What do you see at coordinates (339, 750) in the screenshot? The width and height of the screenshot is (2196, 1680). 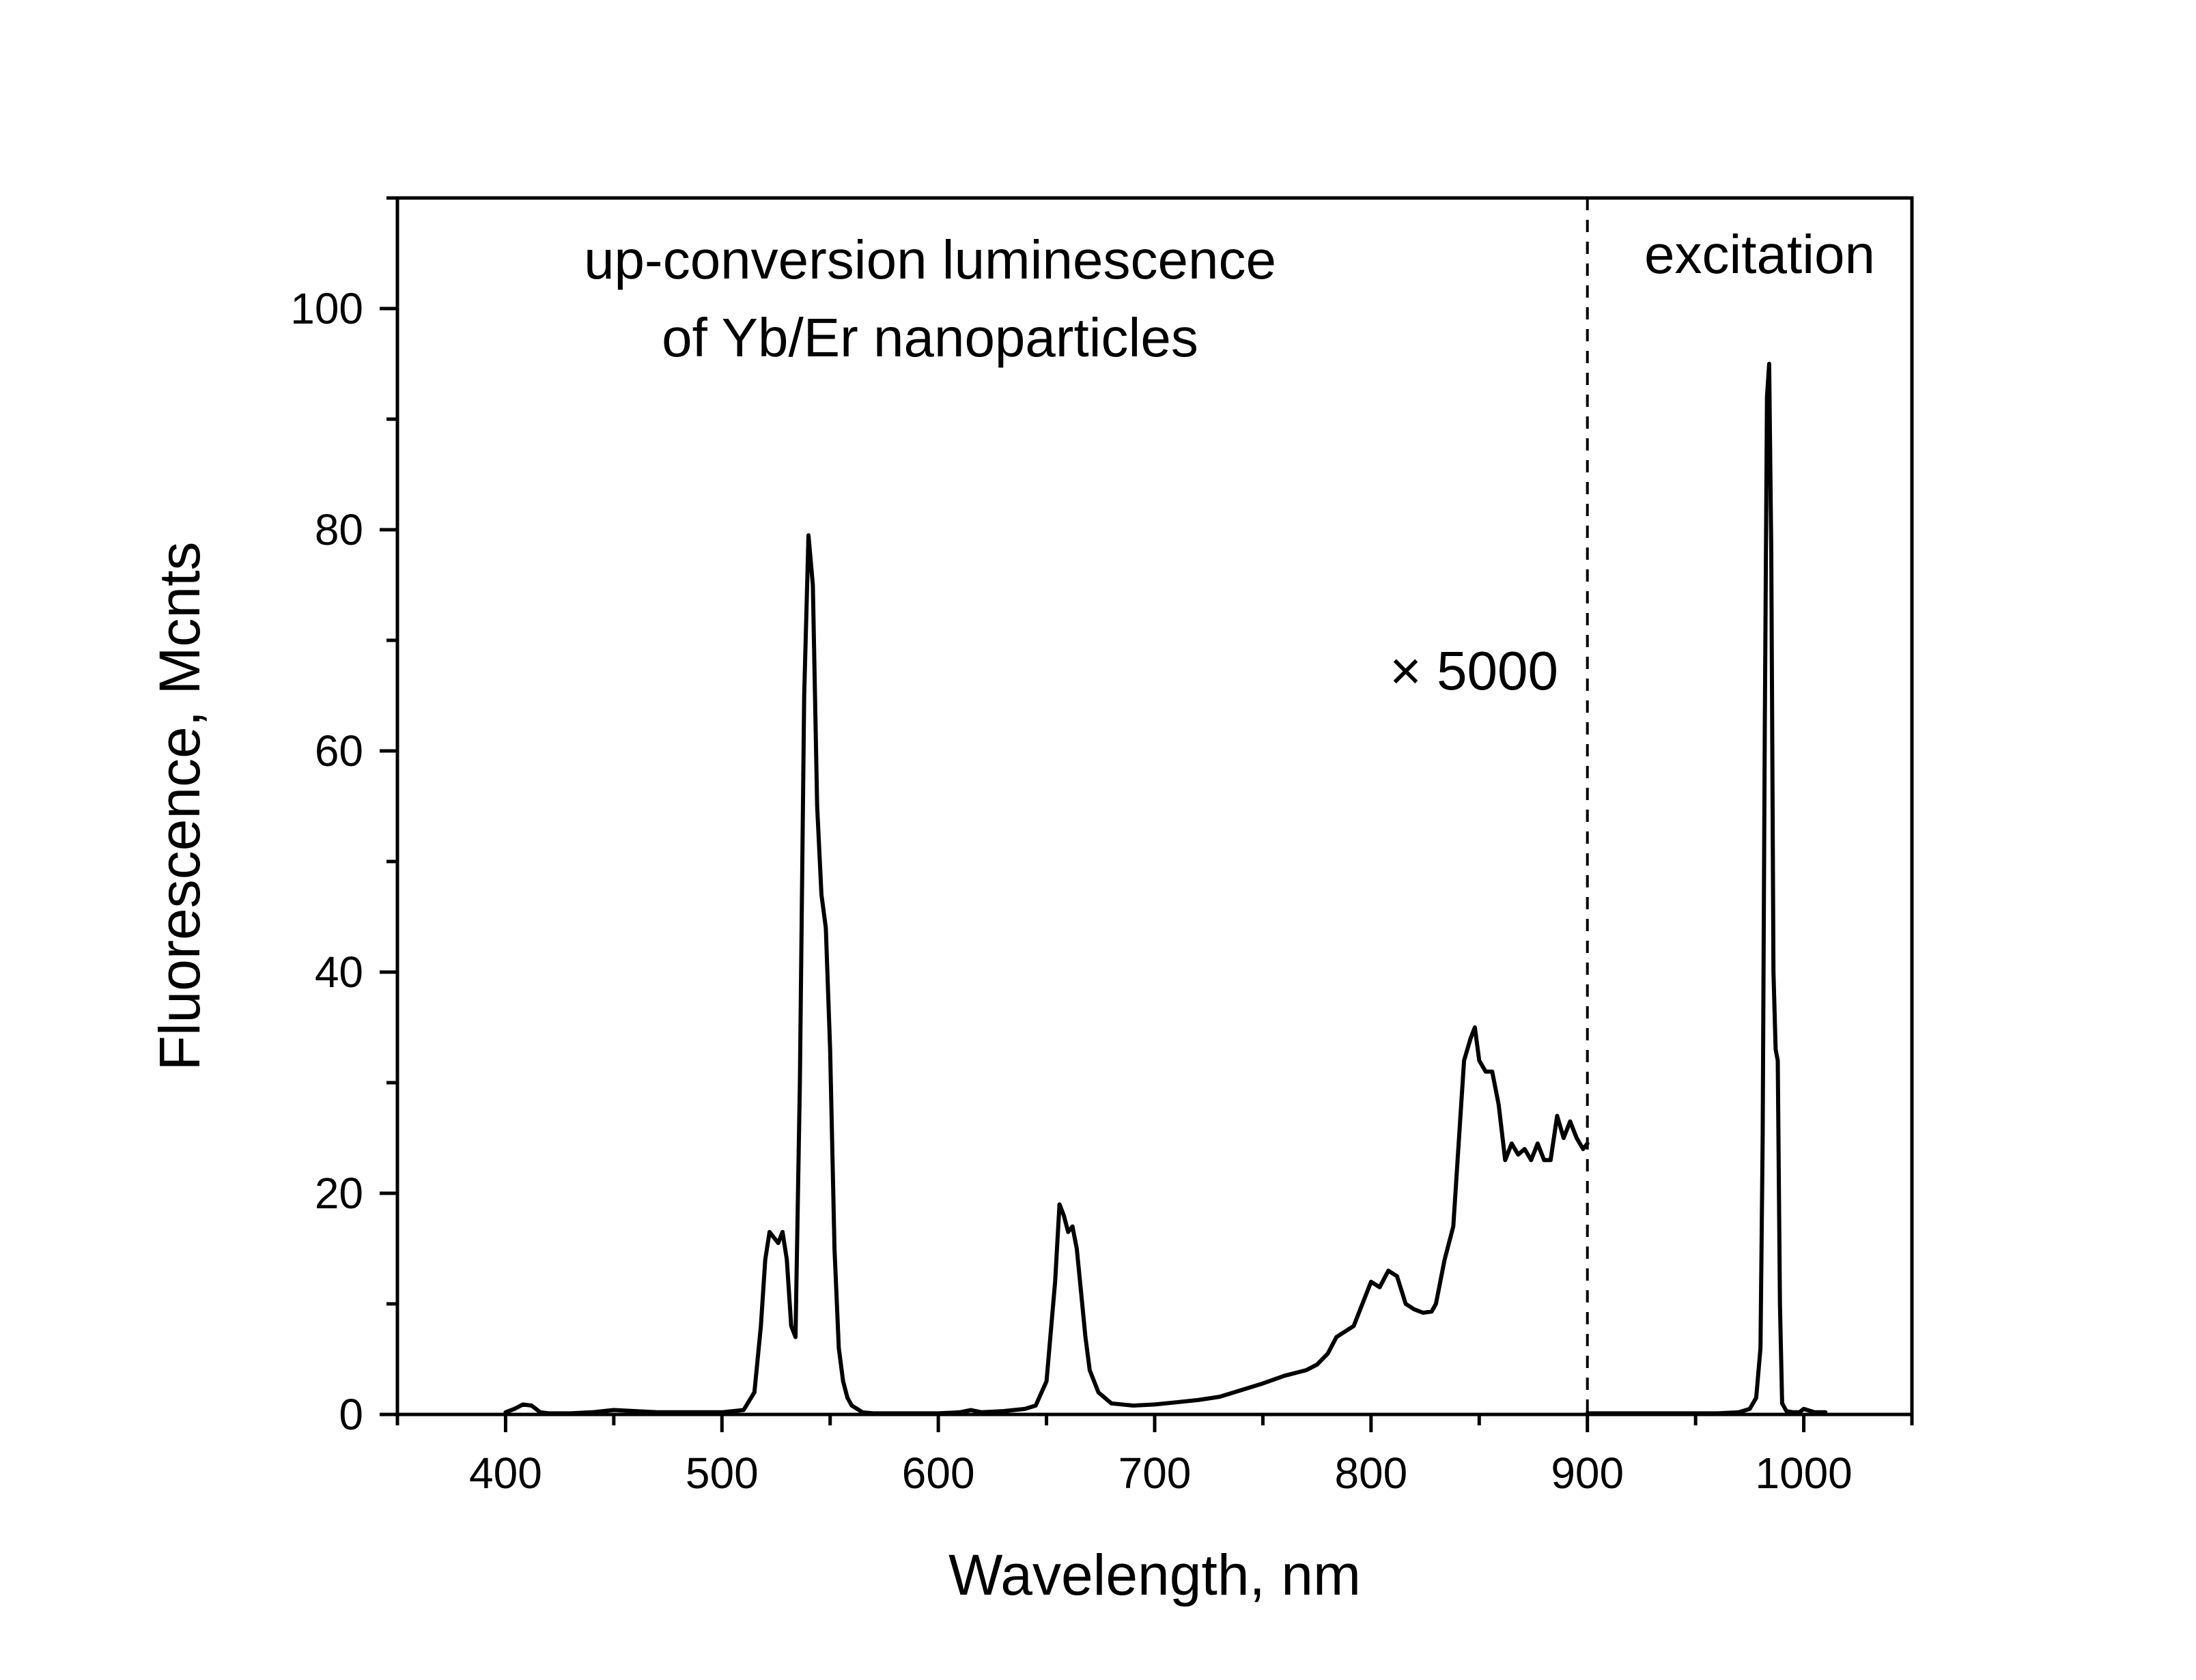 I see `y-tick-label: 60` at bounding box center [339, 750].